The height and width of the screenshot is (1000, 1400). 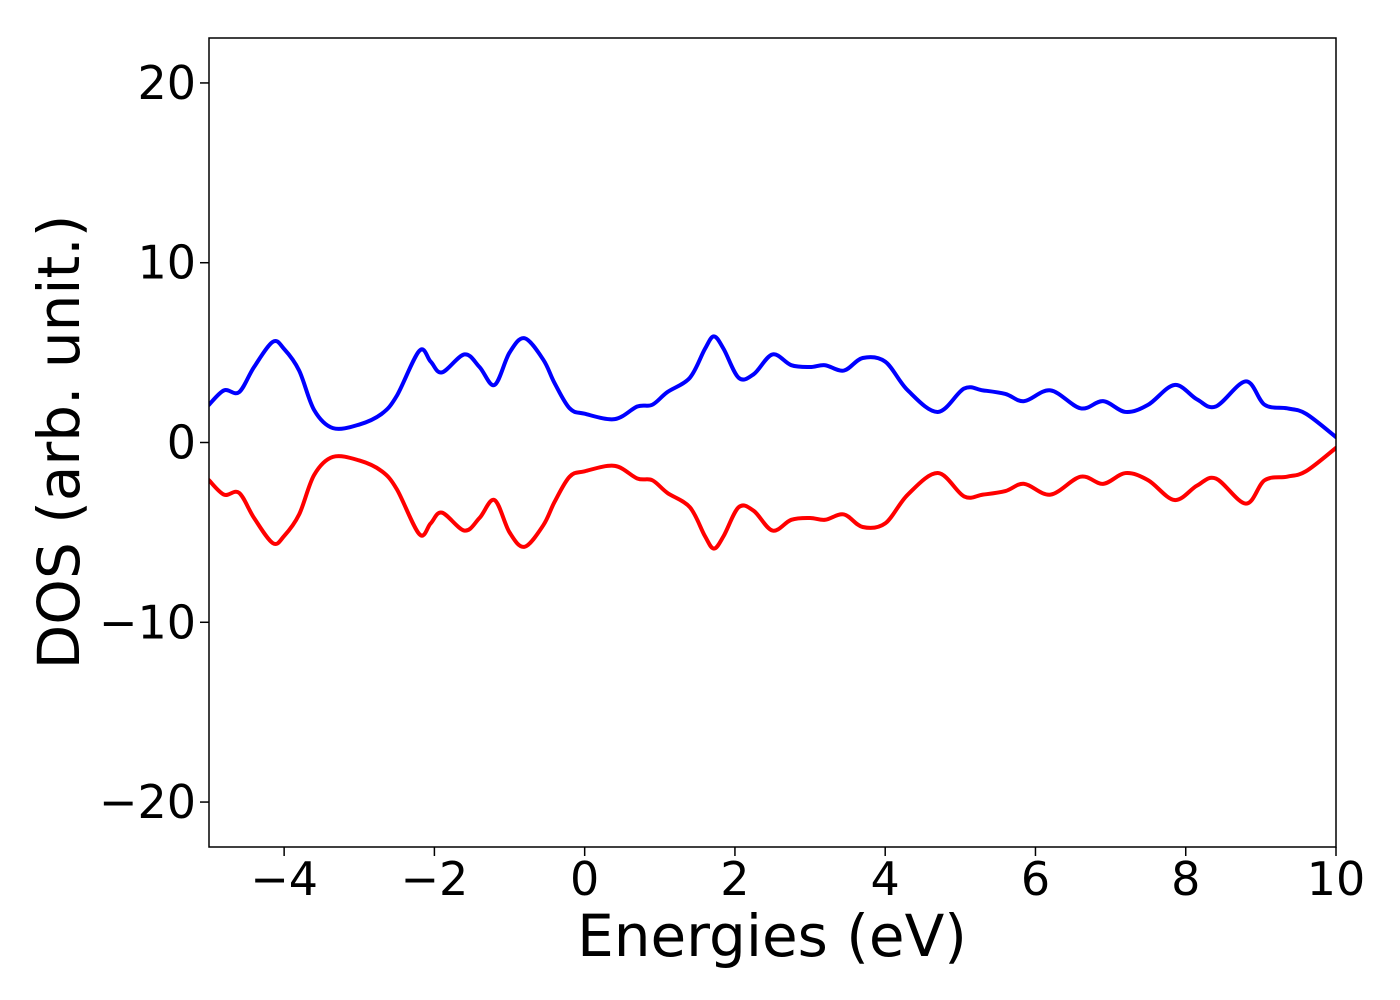 What do you see at coordinates (59, 442) in the screenshot?
I see `y-axis-label: DOS (arb. unit.)` at bounding box center [59, 442].